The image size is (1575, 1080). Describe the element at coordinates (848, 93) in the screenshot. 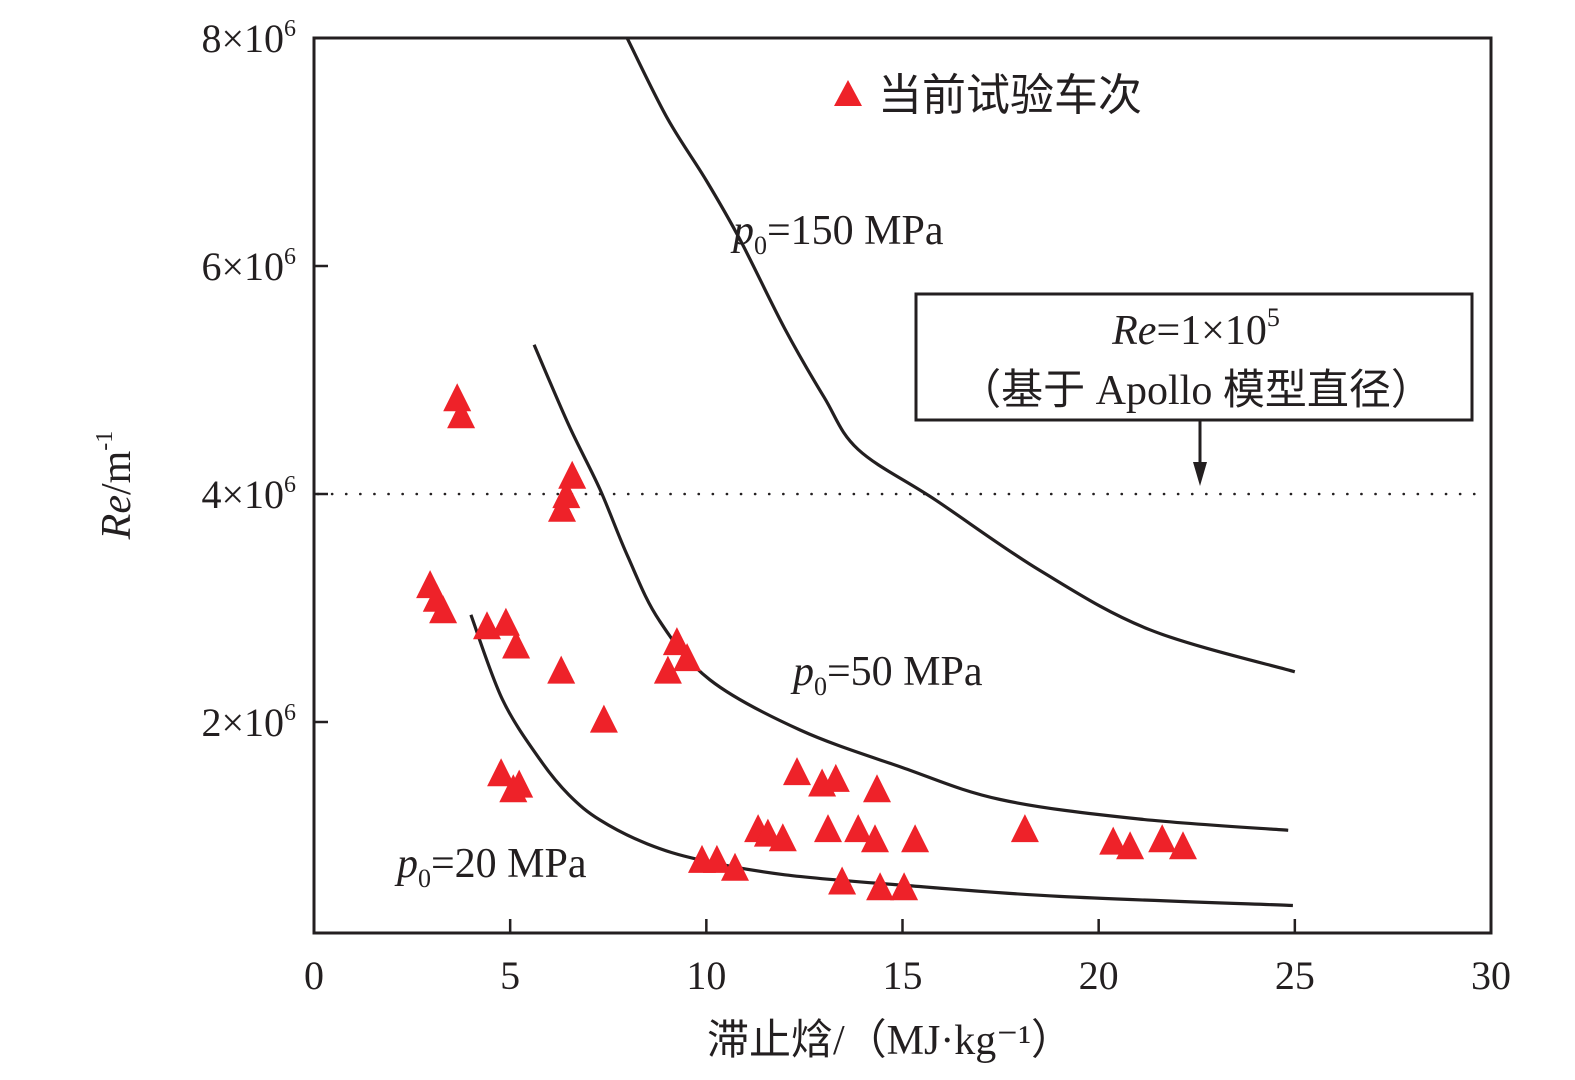

I see `legend-marker-triangle` at that location.